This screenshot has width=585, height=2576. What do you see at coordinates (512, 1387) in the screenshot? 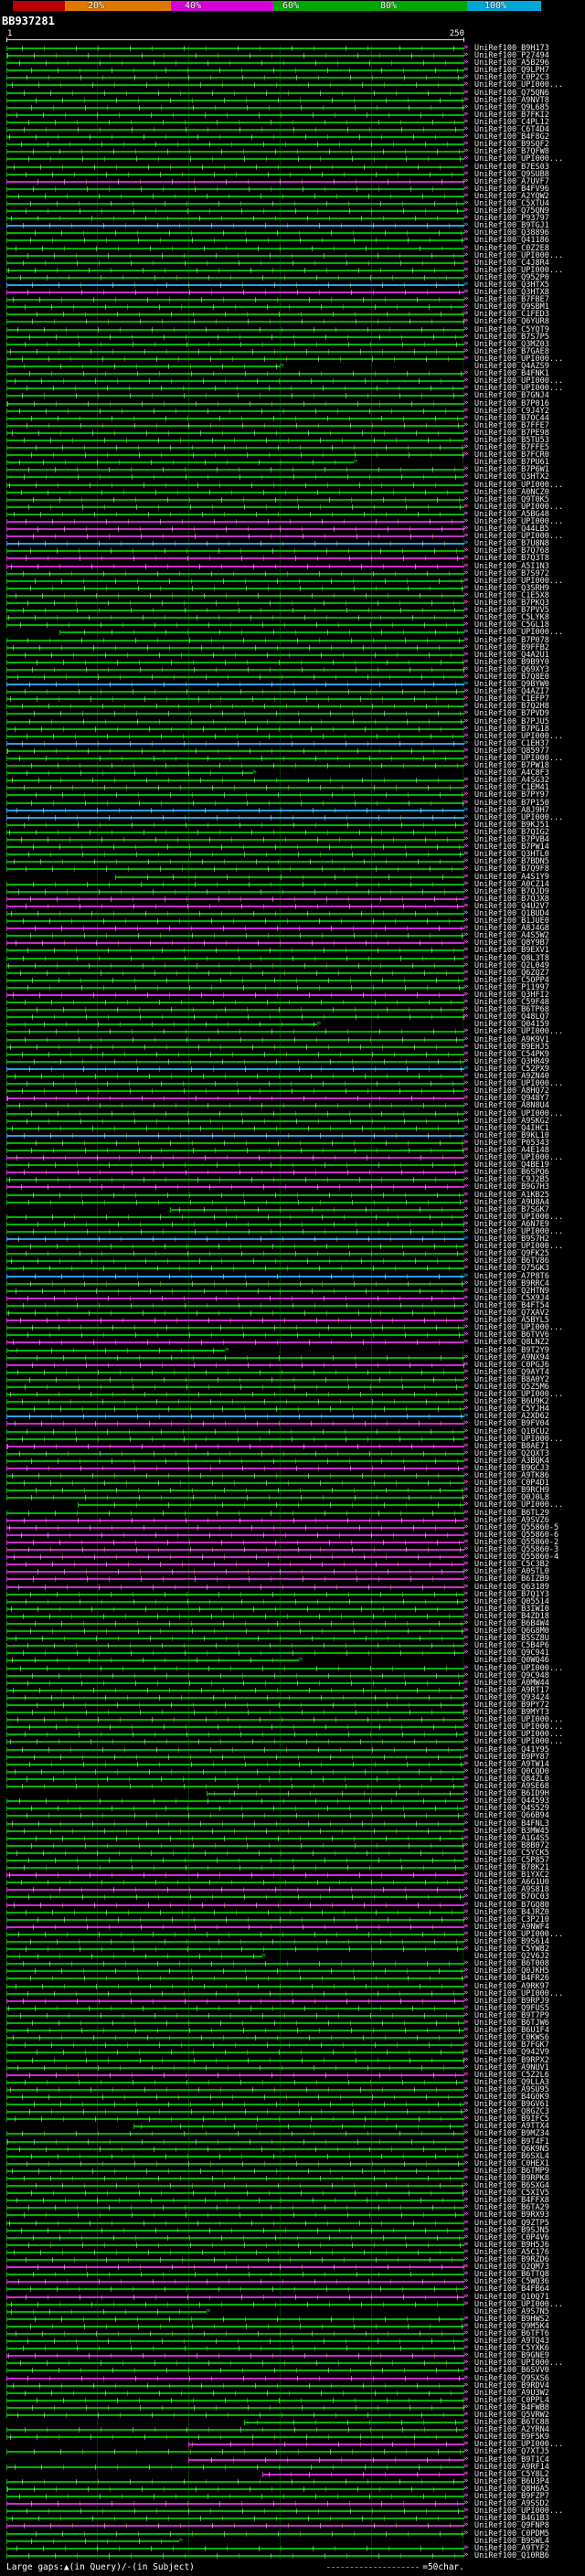
I see `hit-accession-label: UniRef100_Q5Z5M6` at bounding box center [512, 1387].